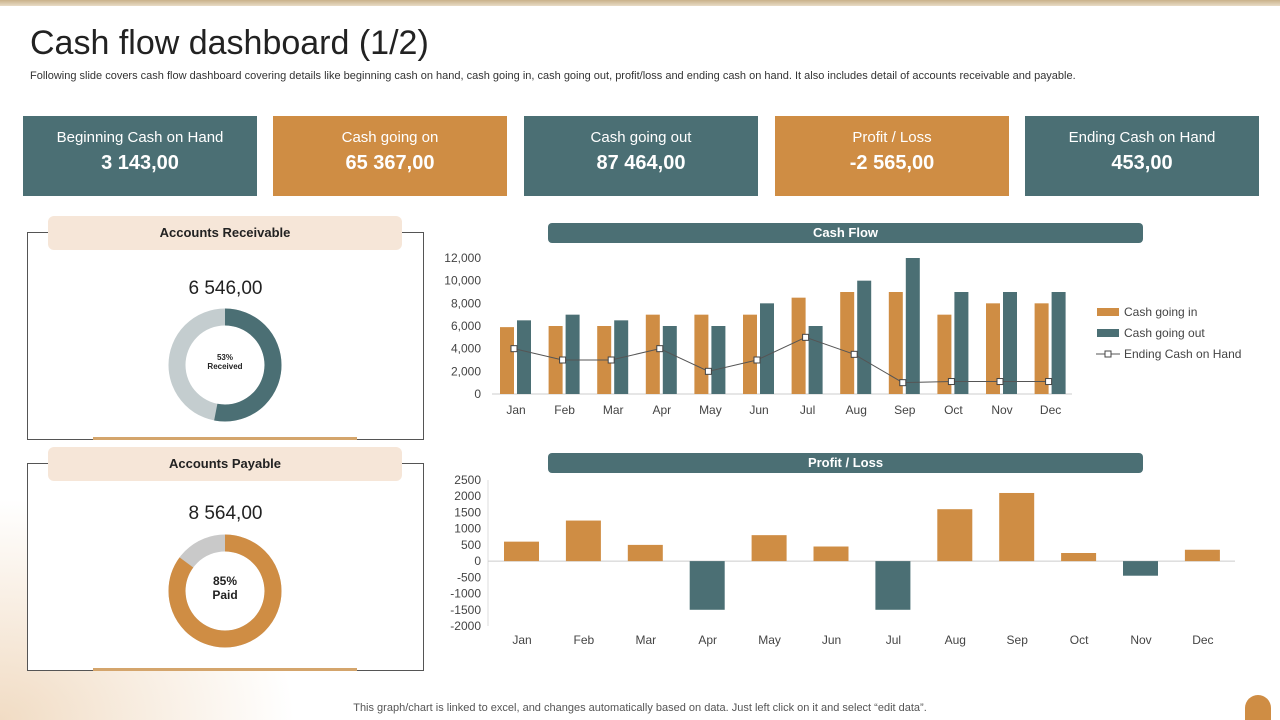 This screenshot has height=720, width=1280. I want to click on y-tick-label: -500, so click(469, 577).